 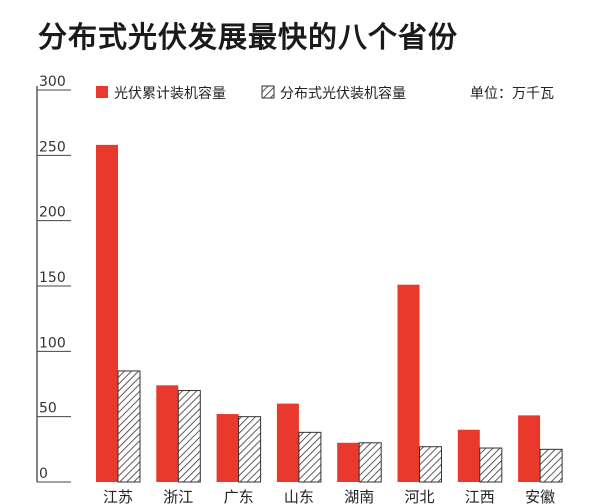 I want to click on chart-title: 分布式光伏发展最快的八个省份, so click(x=248, y=37).